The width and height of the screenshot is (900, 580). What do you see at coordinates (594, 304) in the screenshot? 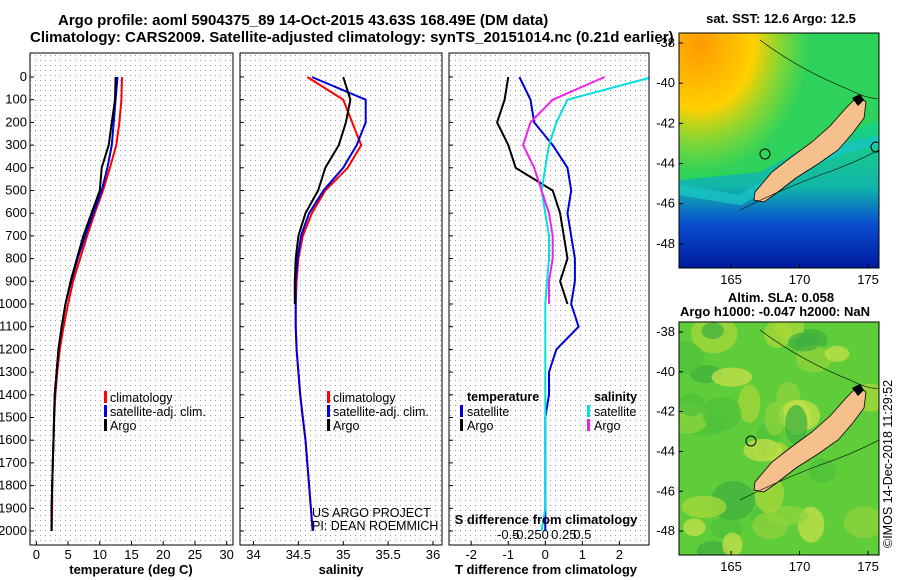
I see `series-salinity-satellite` at bounding box center [594, 304].